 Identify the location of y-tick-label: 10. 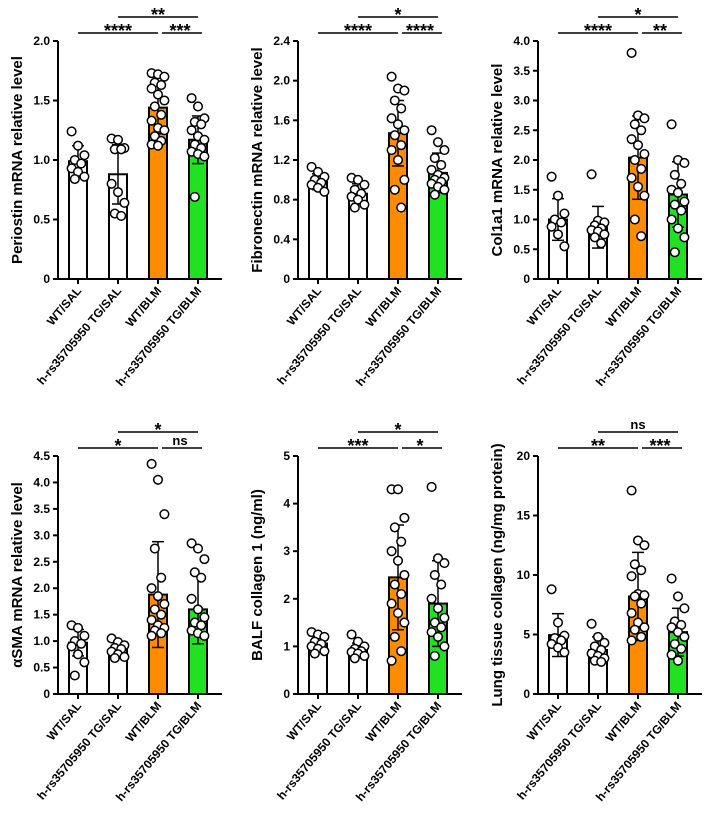
(524, 575).